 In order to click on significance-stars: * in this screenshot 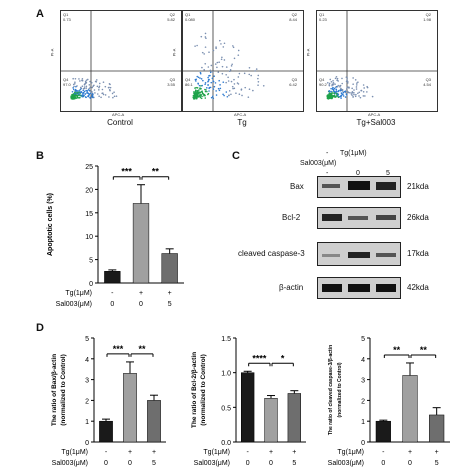, I will do `click(283, 358)`.